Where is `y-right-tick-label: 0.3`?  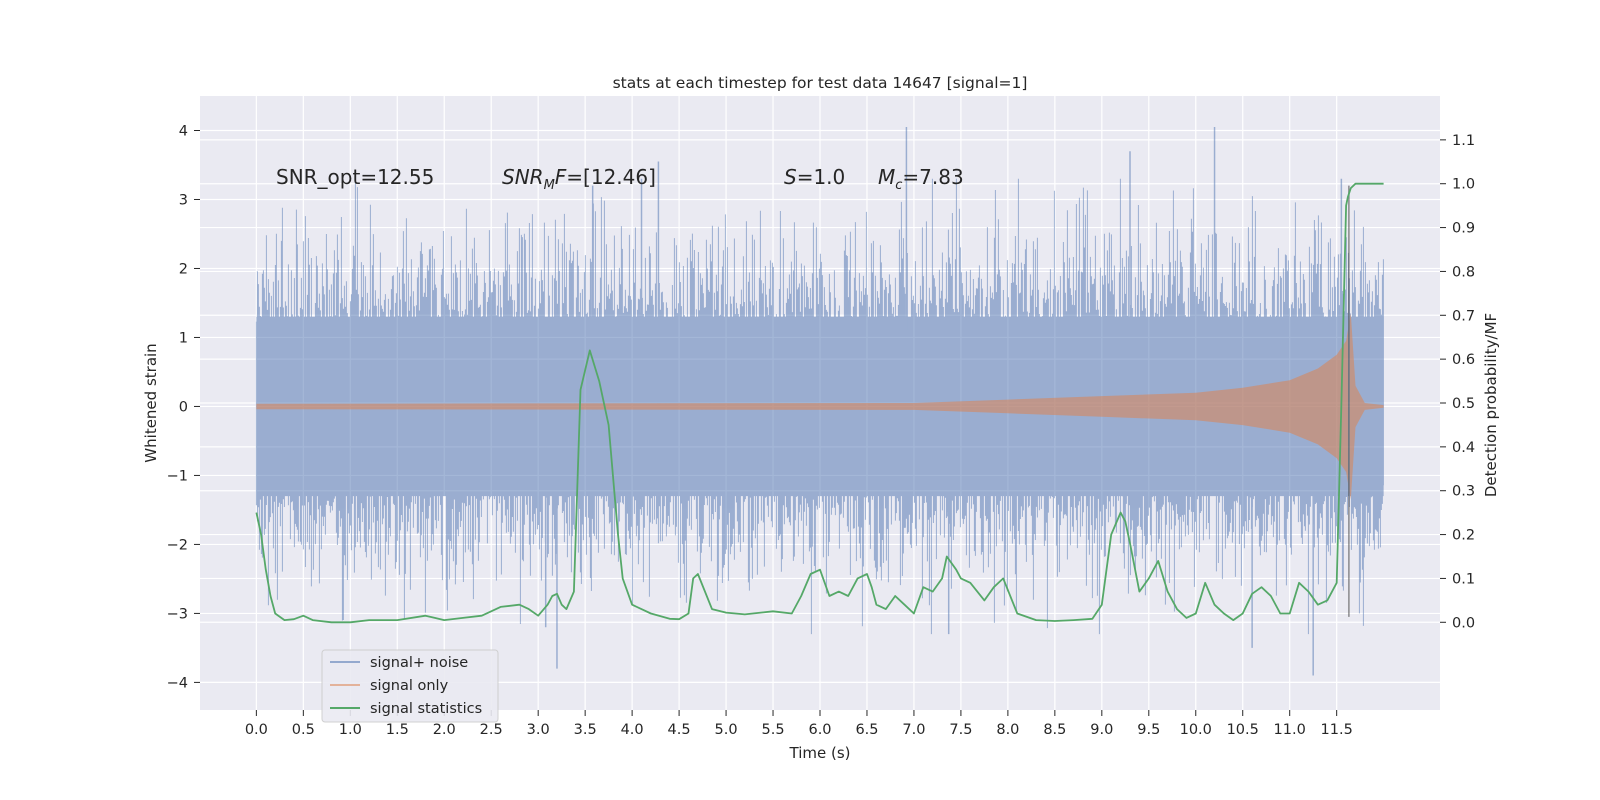
y-right-tick-label: 0.3 is located at coordinates (1463, 492).